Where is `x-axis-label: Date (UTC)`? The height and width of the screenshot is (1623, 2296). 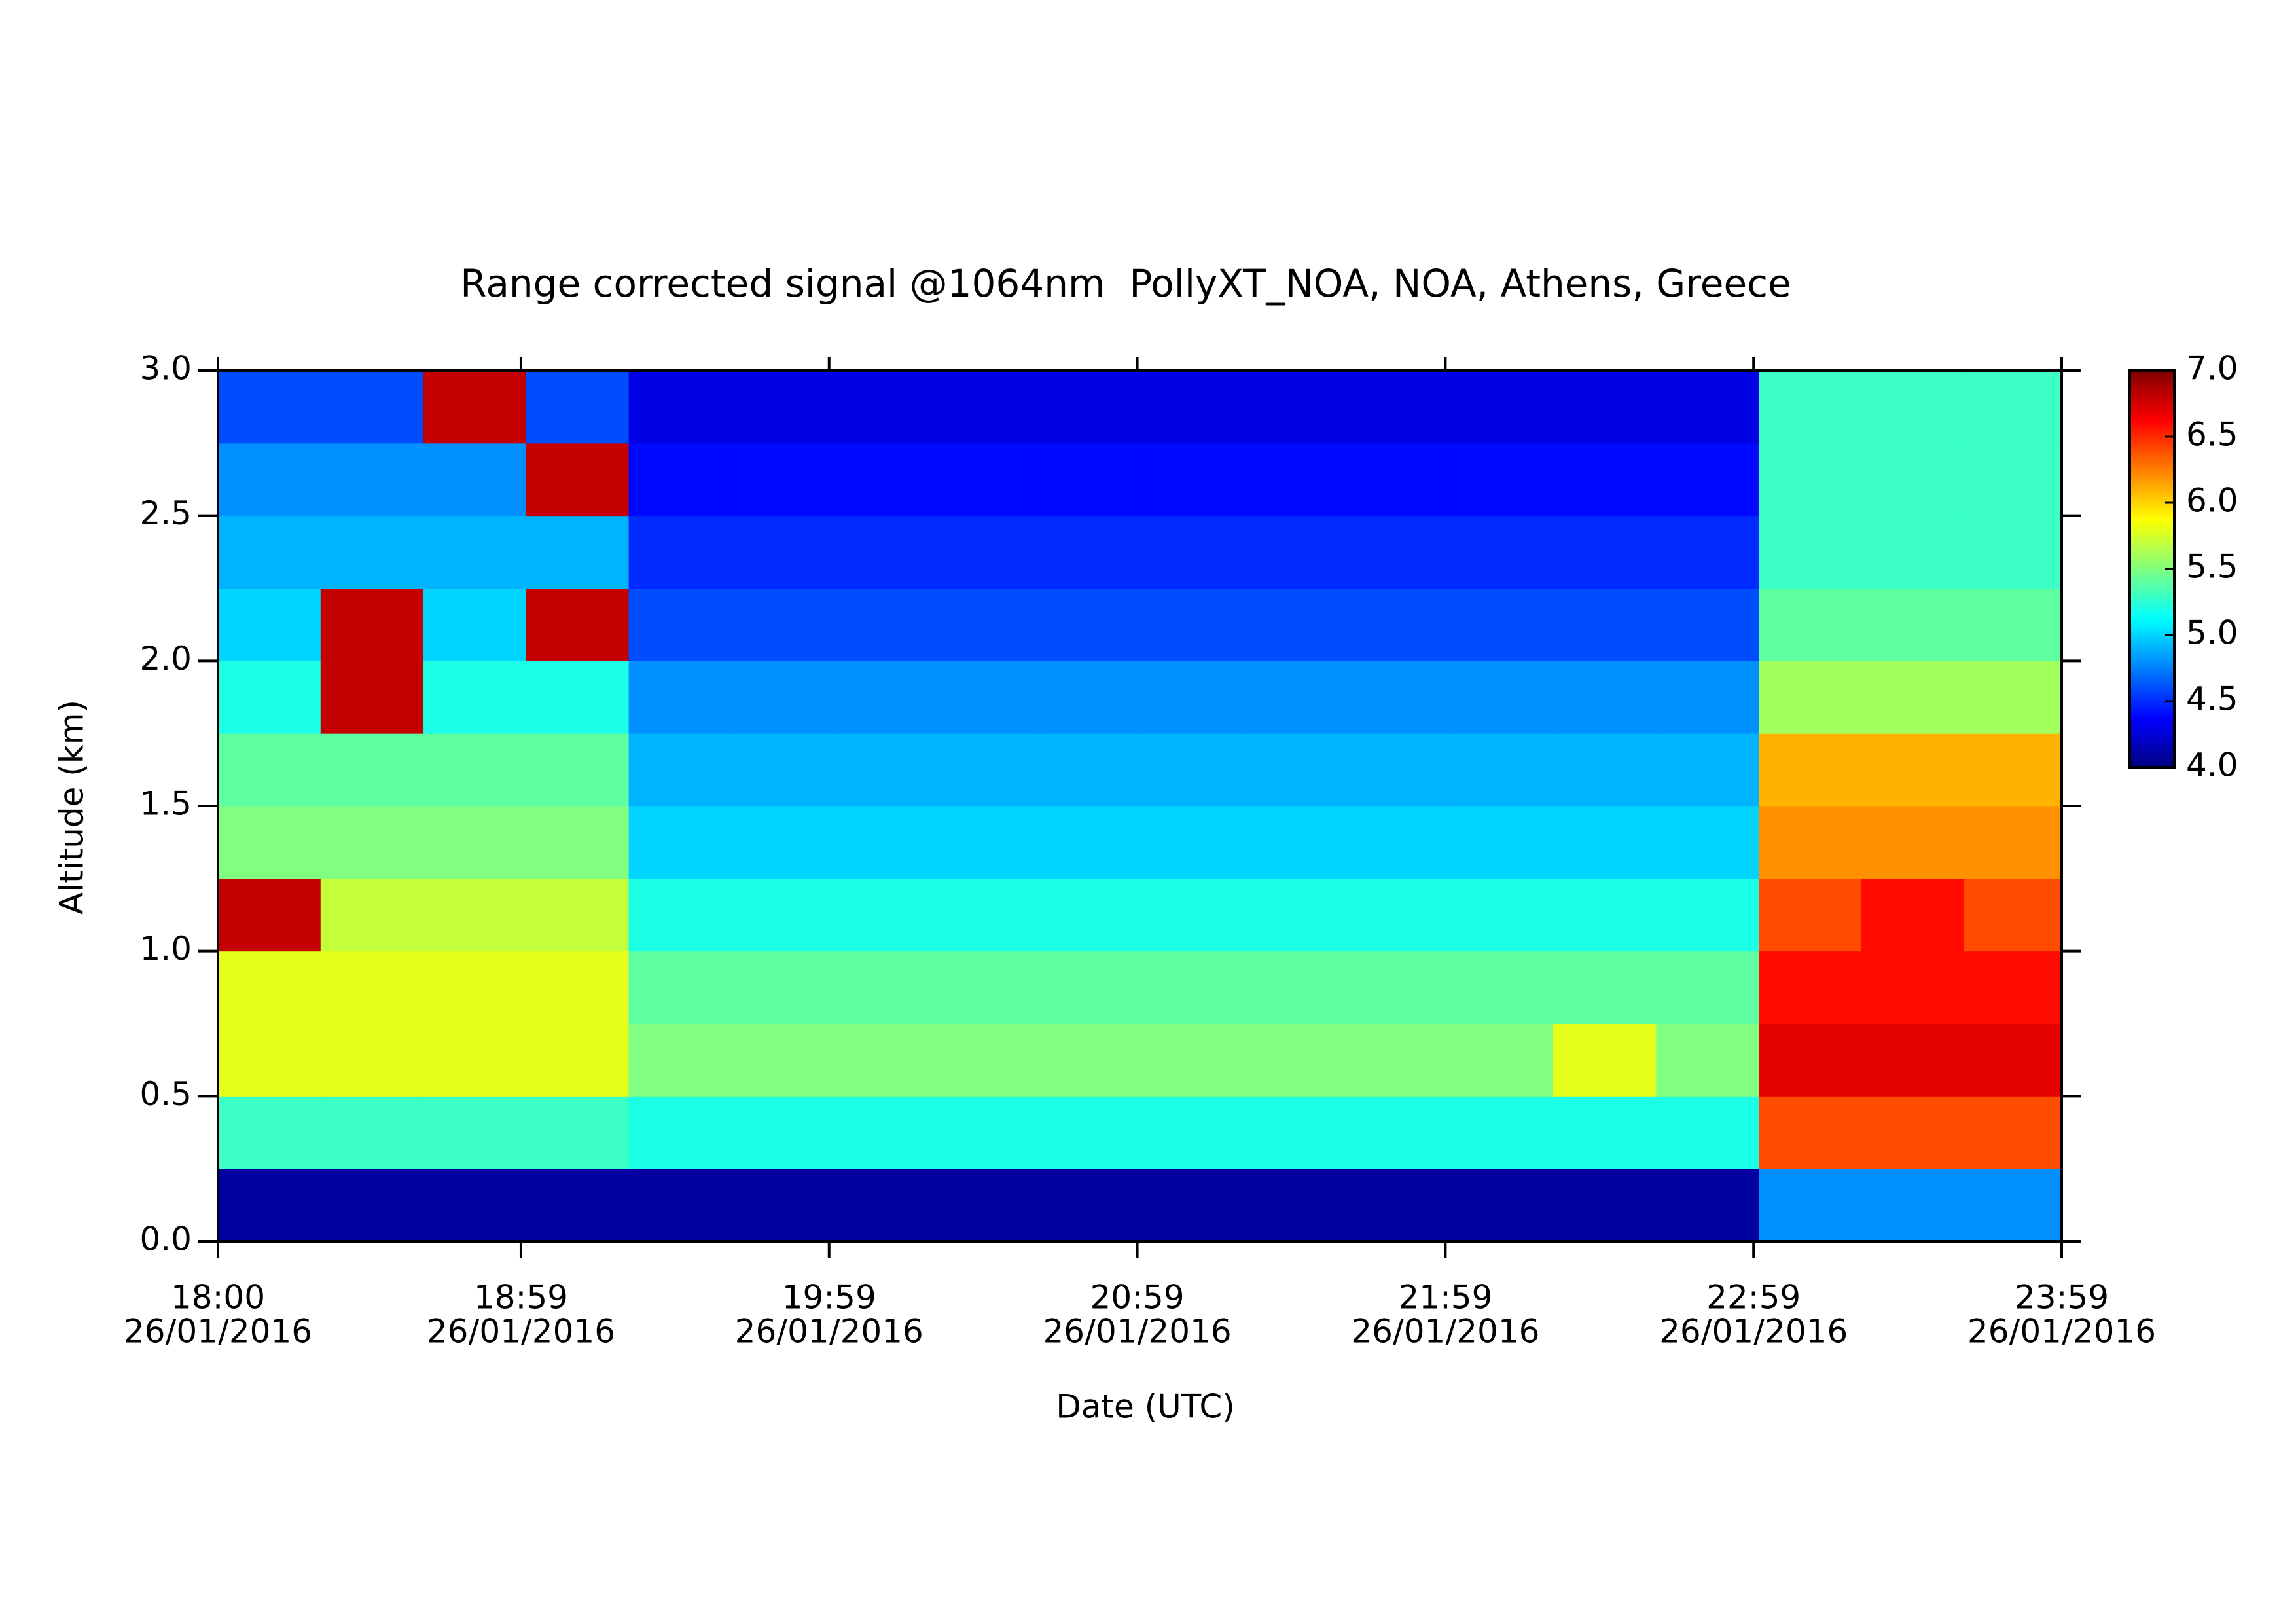 x-axis-label: Date (UTC) is located at coordinates (1145, 1407).